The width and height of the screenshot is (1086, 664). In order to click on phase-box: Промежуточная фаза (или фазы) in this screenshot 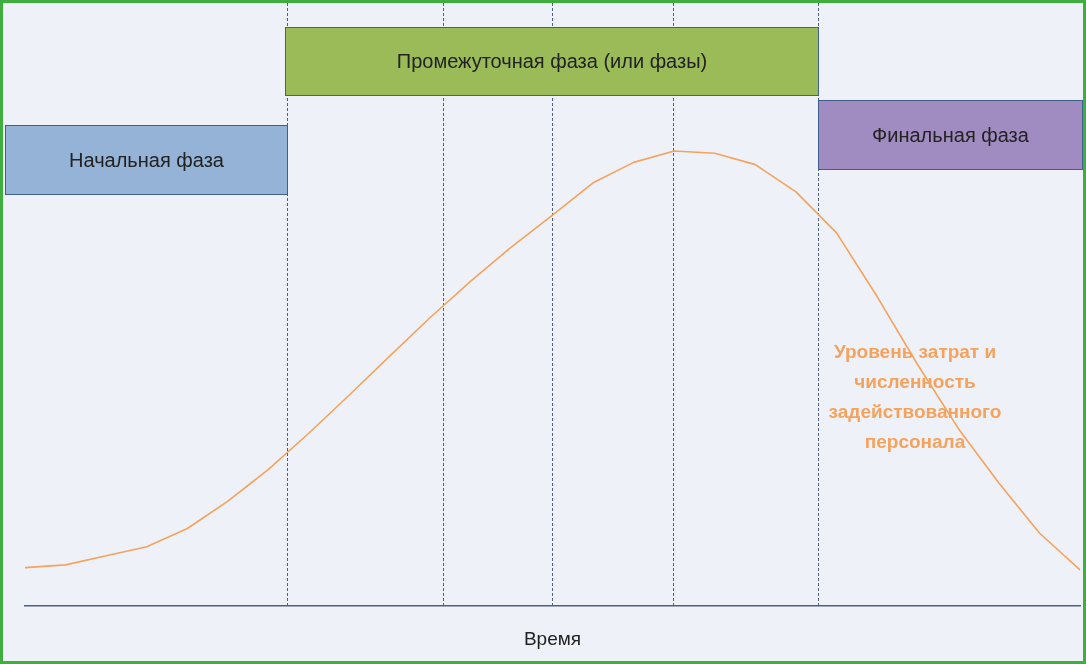, I will do `click(552, 61)`.